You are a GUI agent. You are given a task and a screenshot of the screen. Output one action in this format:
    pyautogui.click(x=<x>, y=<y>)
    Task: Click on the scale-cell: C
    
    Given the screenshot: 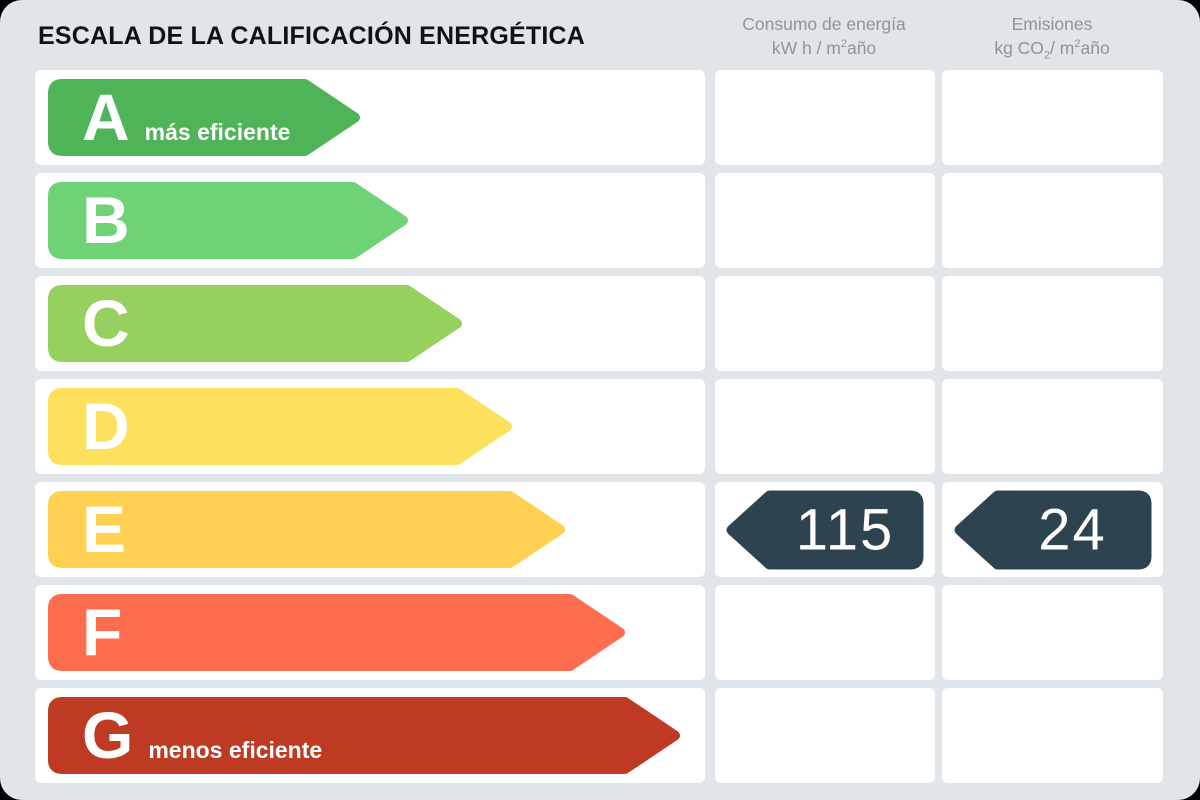 What is the action you would take?
    pyautogui.click(x=370, y=323)
    